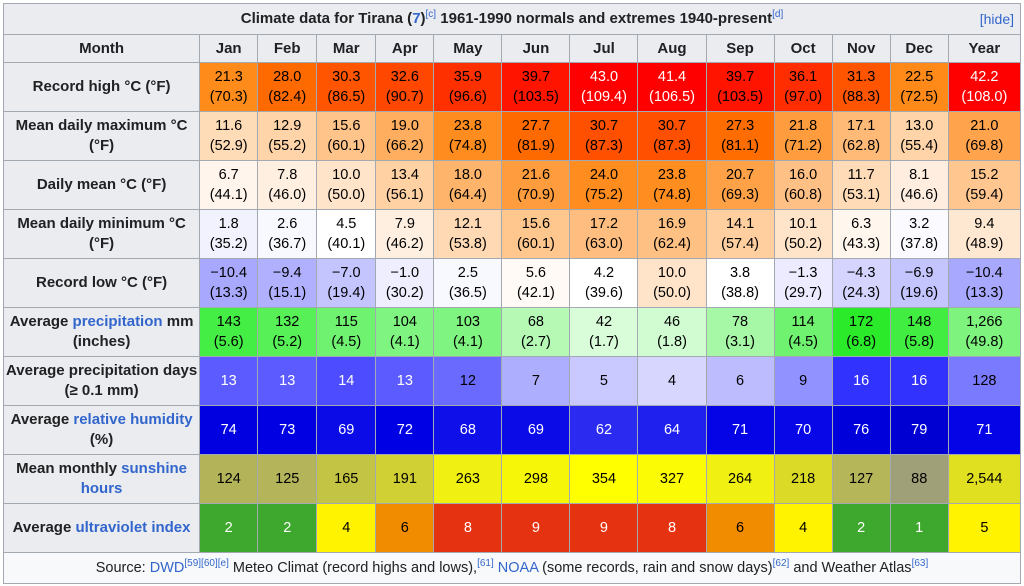  I want to click on month-header-cell: May, so click(468, 48).